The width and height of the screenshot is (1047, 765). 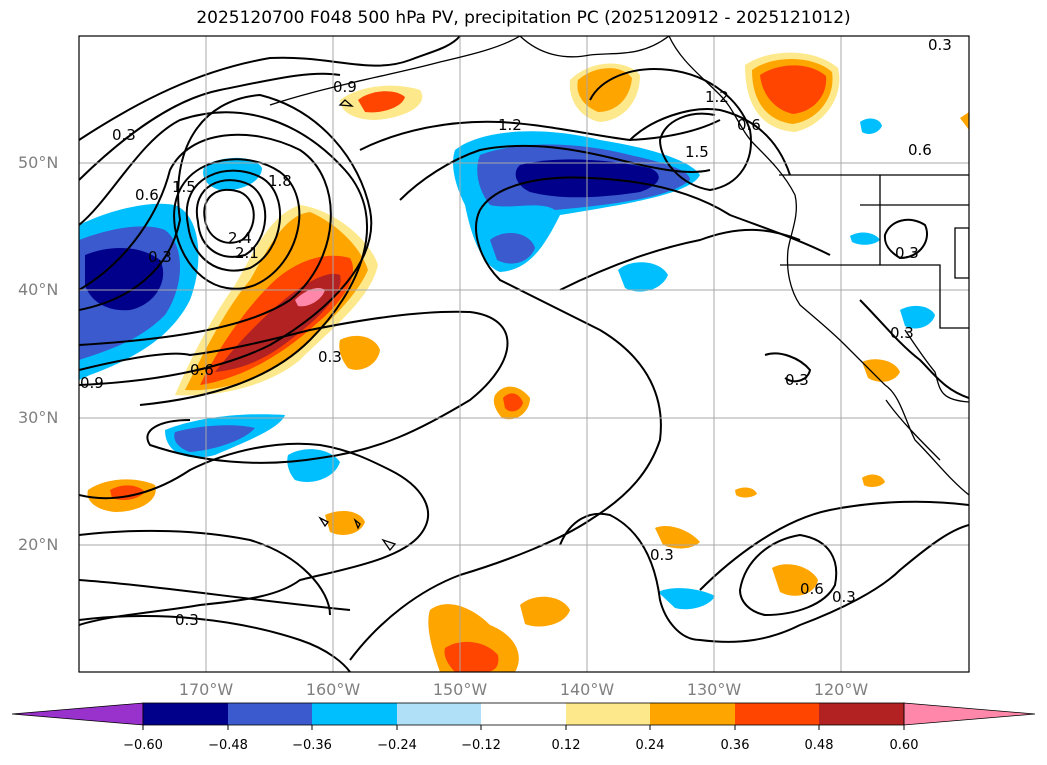 What do you see at coordinates (143, 745) in the screenshot?
I see `colorbar-tick-label: −0.60` at bounding box center [143, 745].